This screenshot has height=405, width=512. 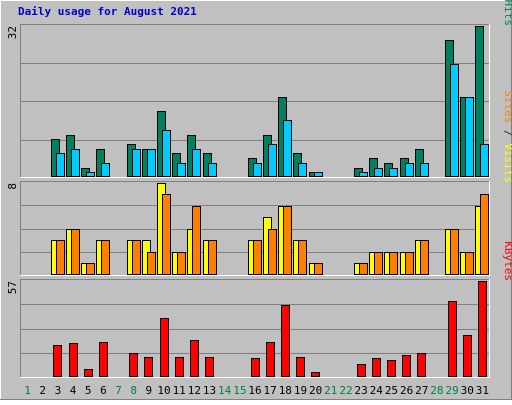 I want to click on x-tick-label: 10, so click(x=163, y=390).